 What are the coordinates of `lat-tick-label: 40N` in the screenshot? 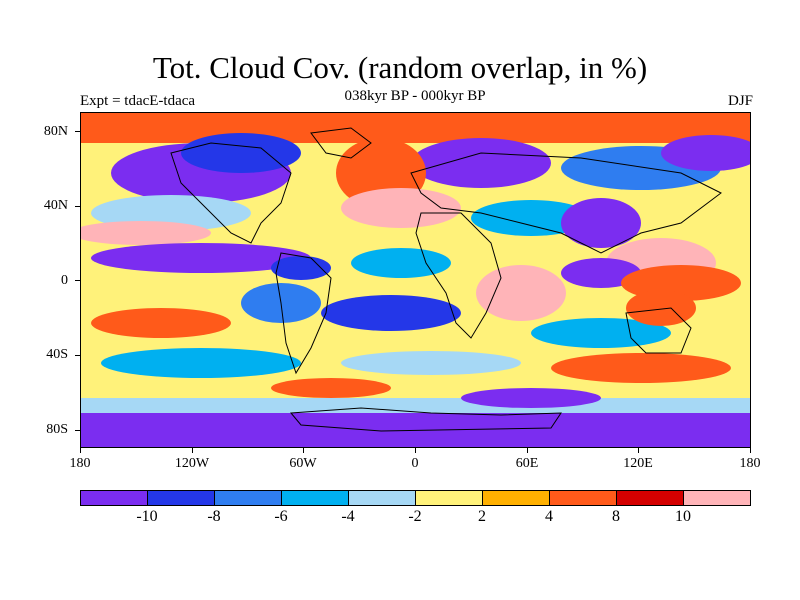 It's located at (55, 205).